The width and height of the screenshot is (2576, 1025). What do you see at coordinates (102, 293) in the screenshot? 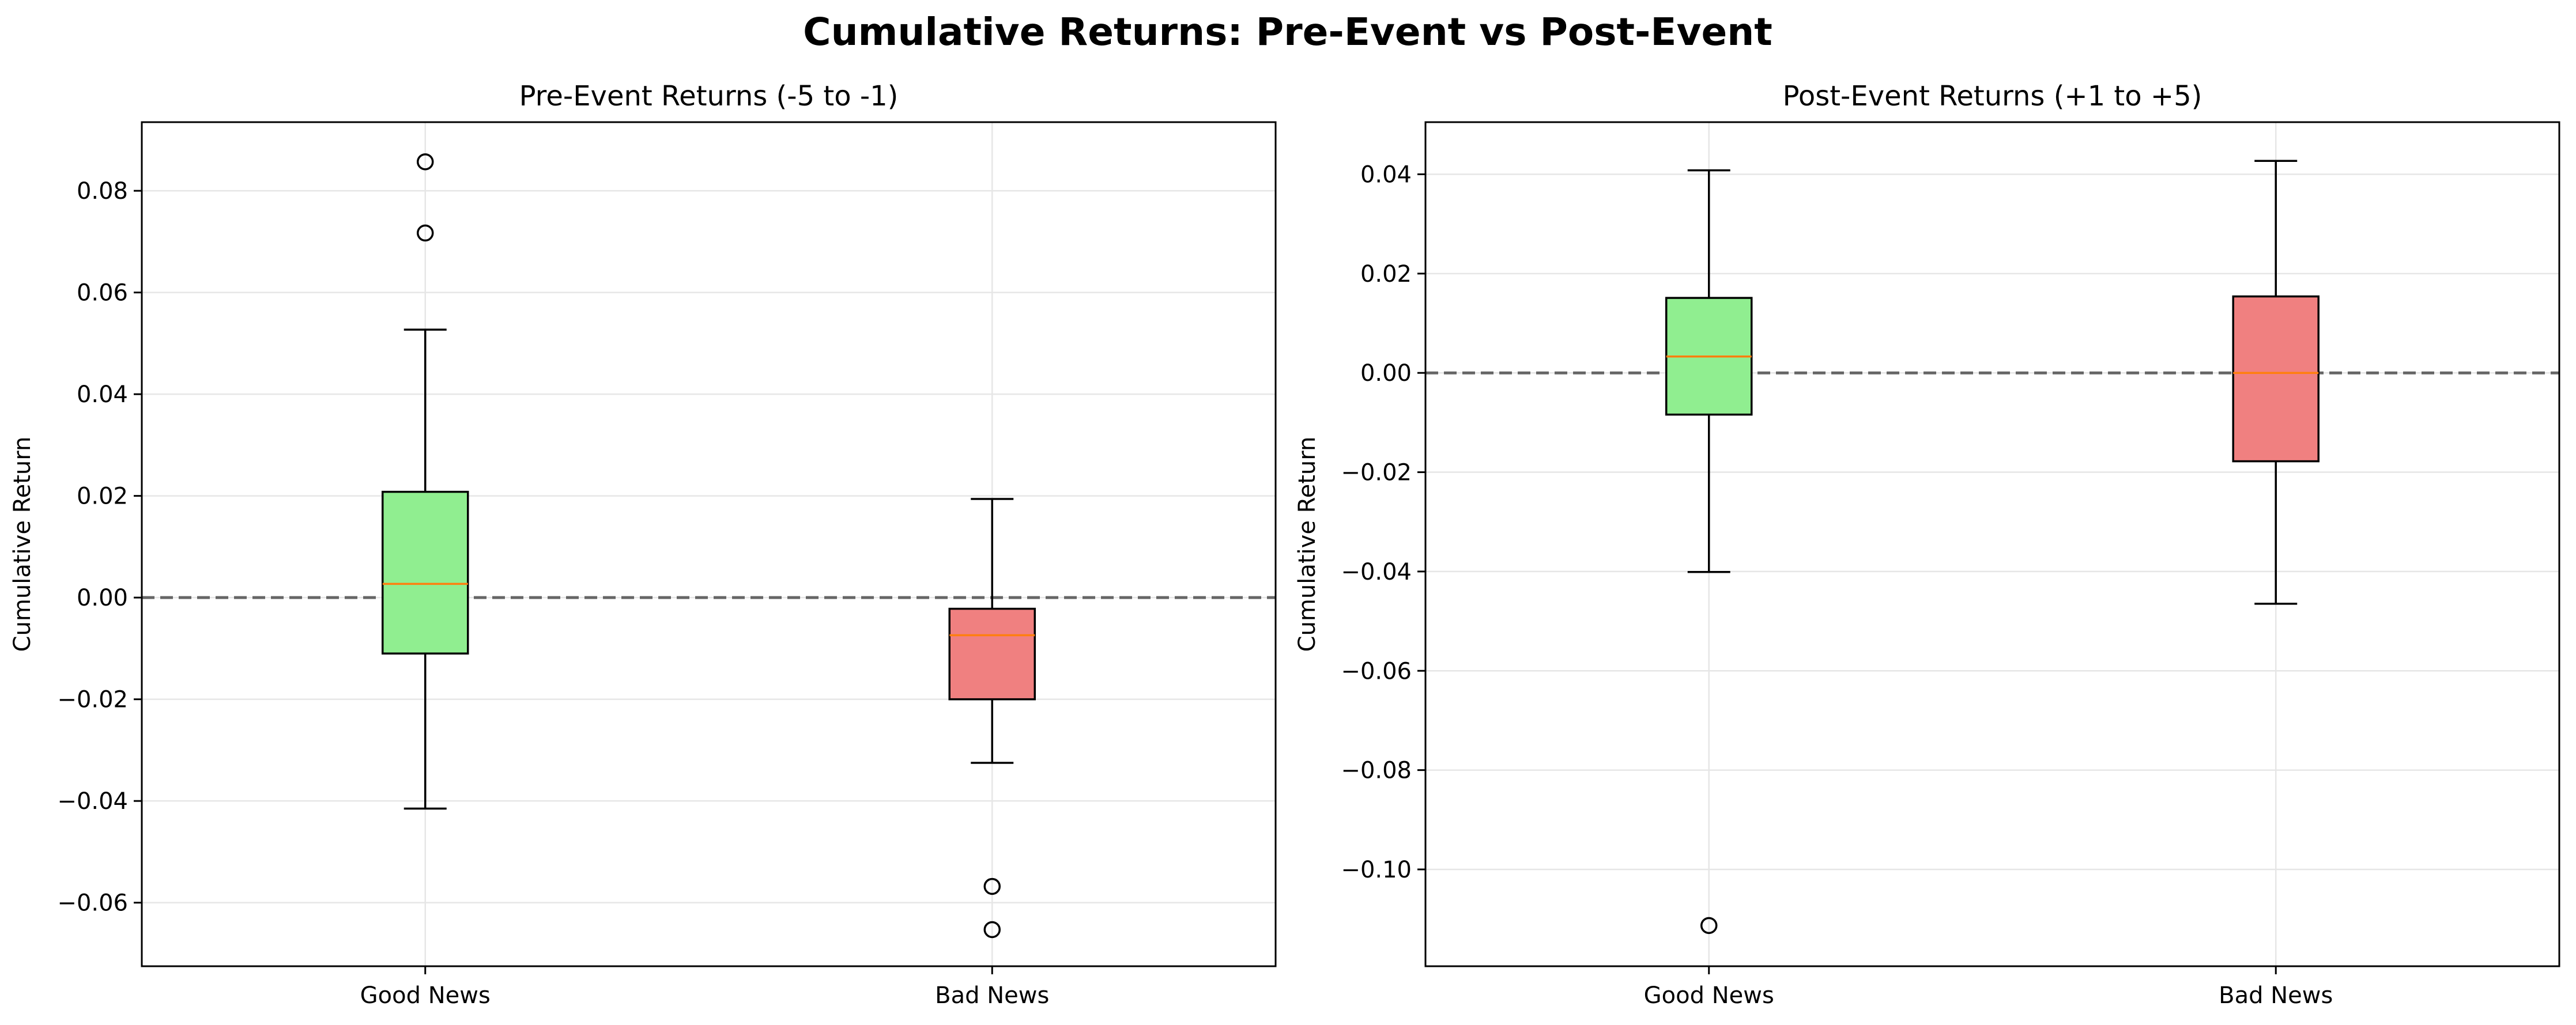
I see `y-tick-label: 0.06` at bounding box center [102, 293].